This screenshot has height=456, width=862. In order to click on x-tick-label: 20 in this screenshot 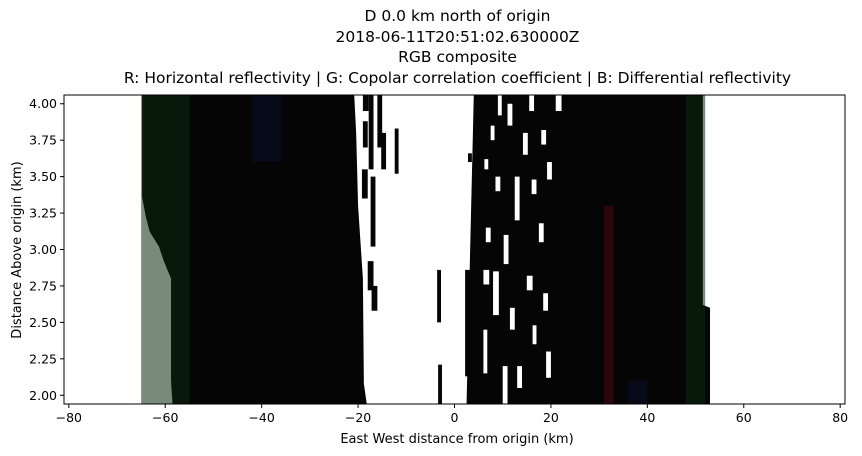, I will do `click(551, 417)`.